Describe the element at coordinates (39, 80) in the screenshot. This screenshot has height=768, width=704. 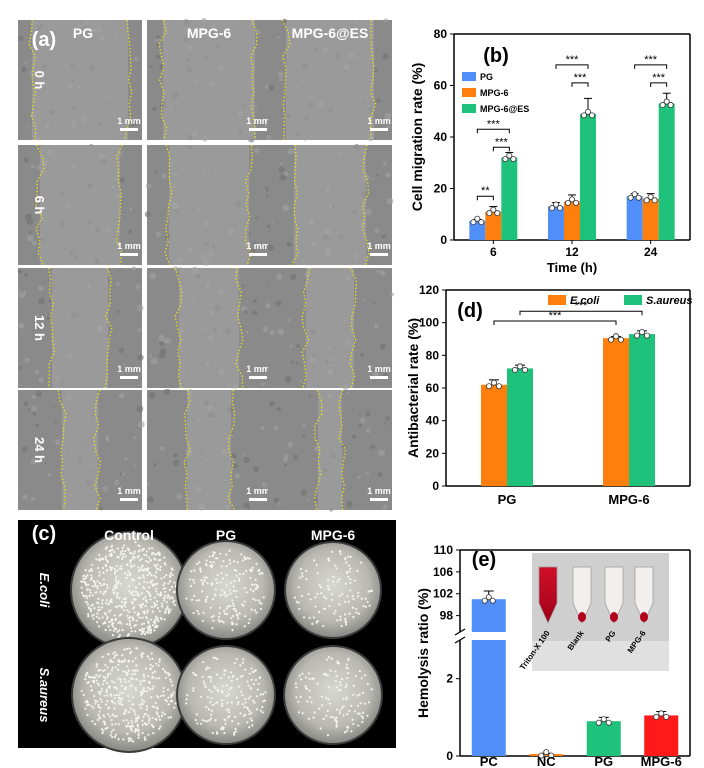
I see `row-label: 0 h` at that location.